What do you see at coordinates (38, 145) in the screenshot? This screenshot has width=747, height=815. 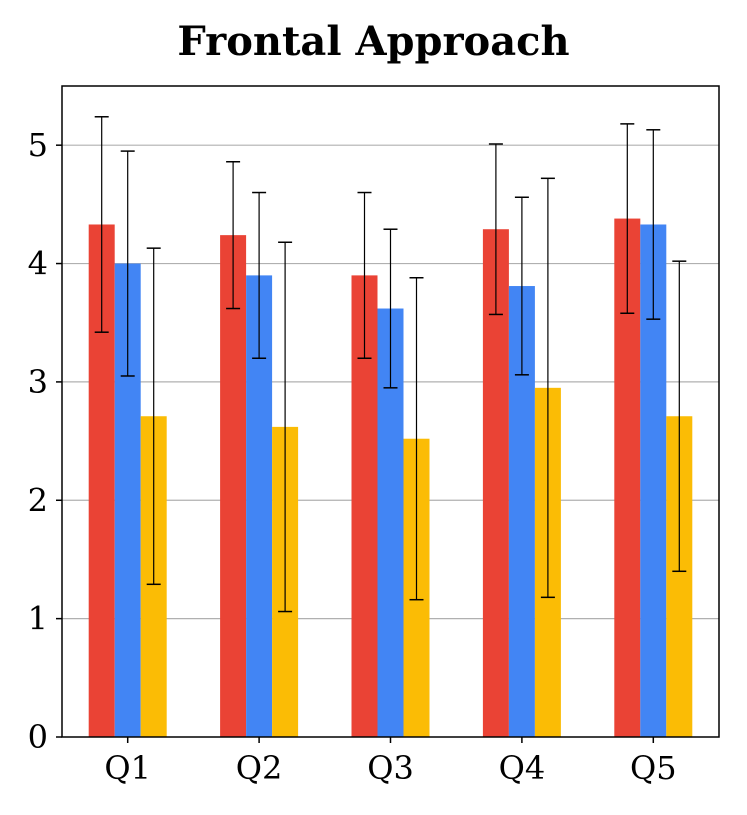 I see `y-tick-label: 5` at bounding box center [38, 145].